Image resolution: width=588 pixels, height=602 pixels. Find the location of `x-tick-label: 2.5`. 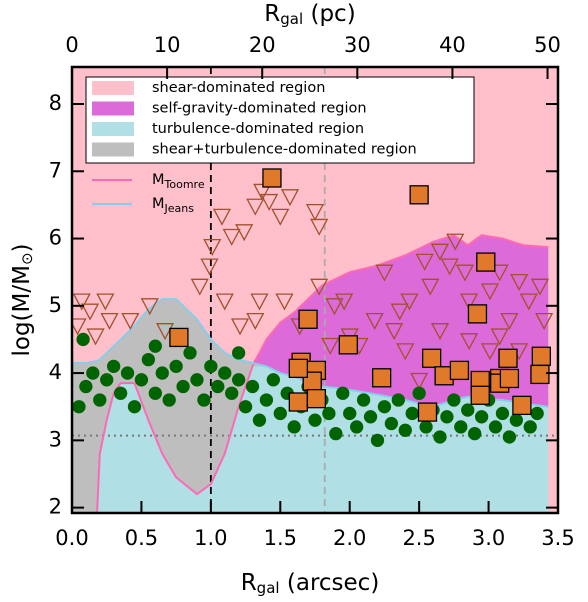

x-tick-label: 2.5 is located at coordinates (418, 538).